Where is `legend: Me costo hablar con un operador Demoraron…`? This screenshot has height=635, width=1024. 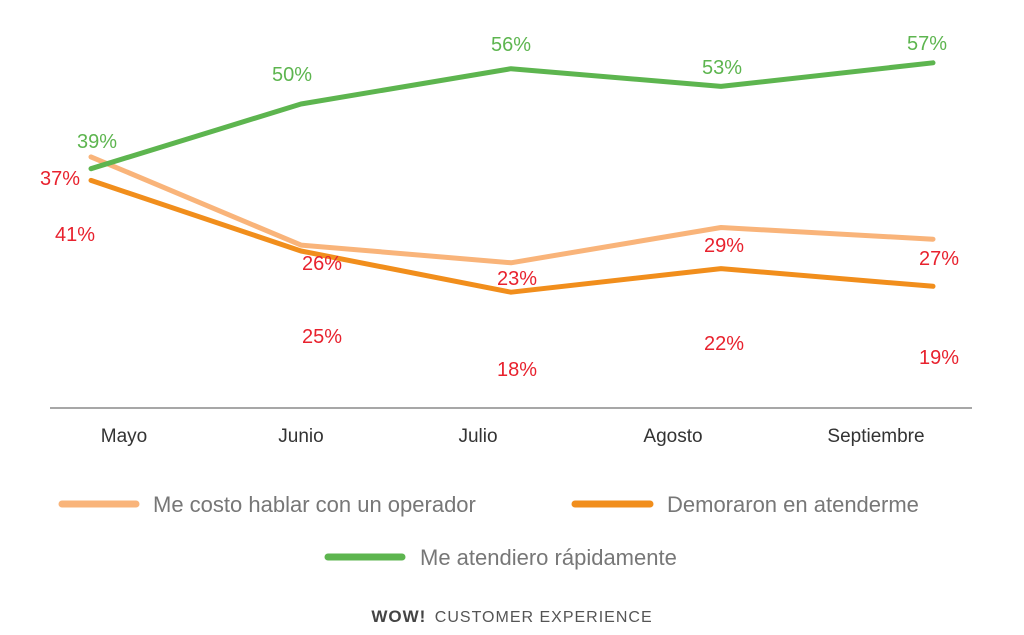
legend: Me costo hablar con un operador Demoraron… is located at coordinates (488, 531).